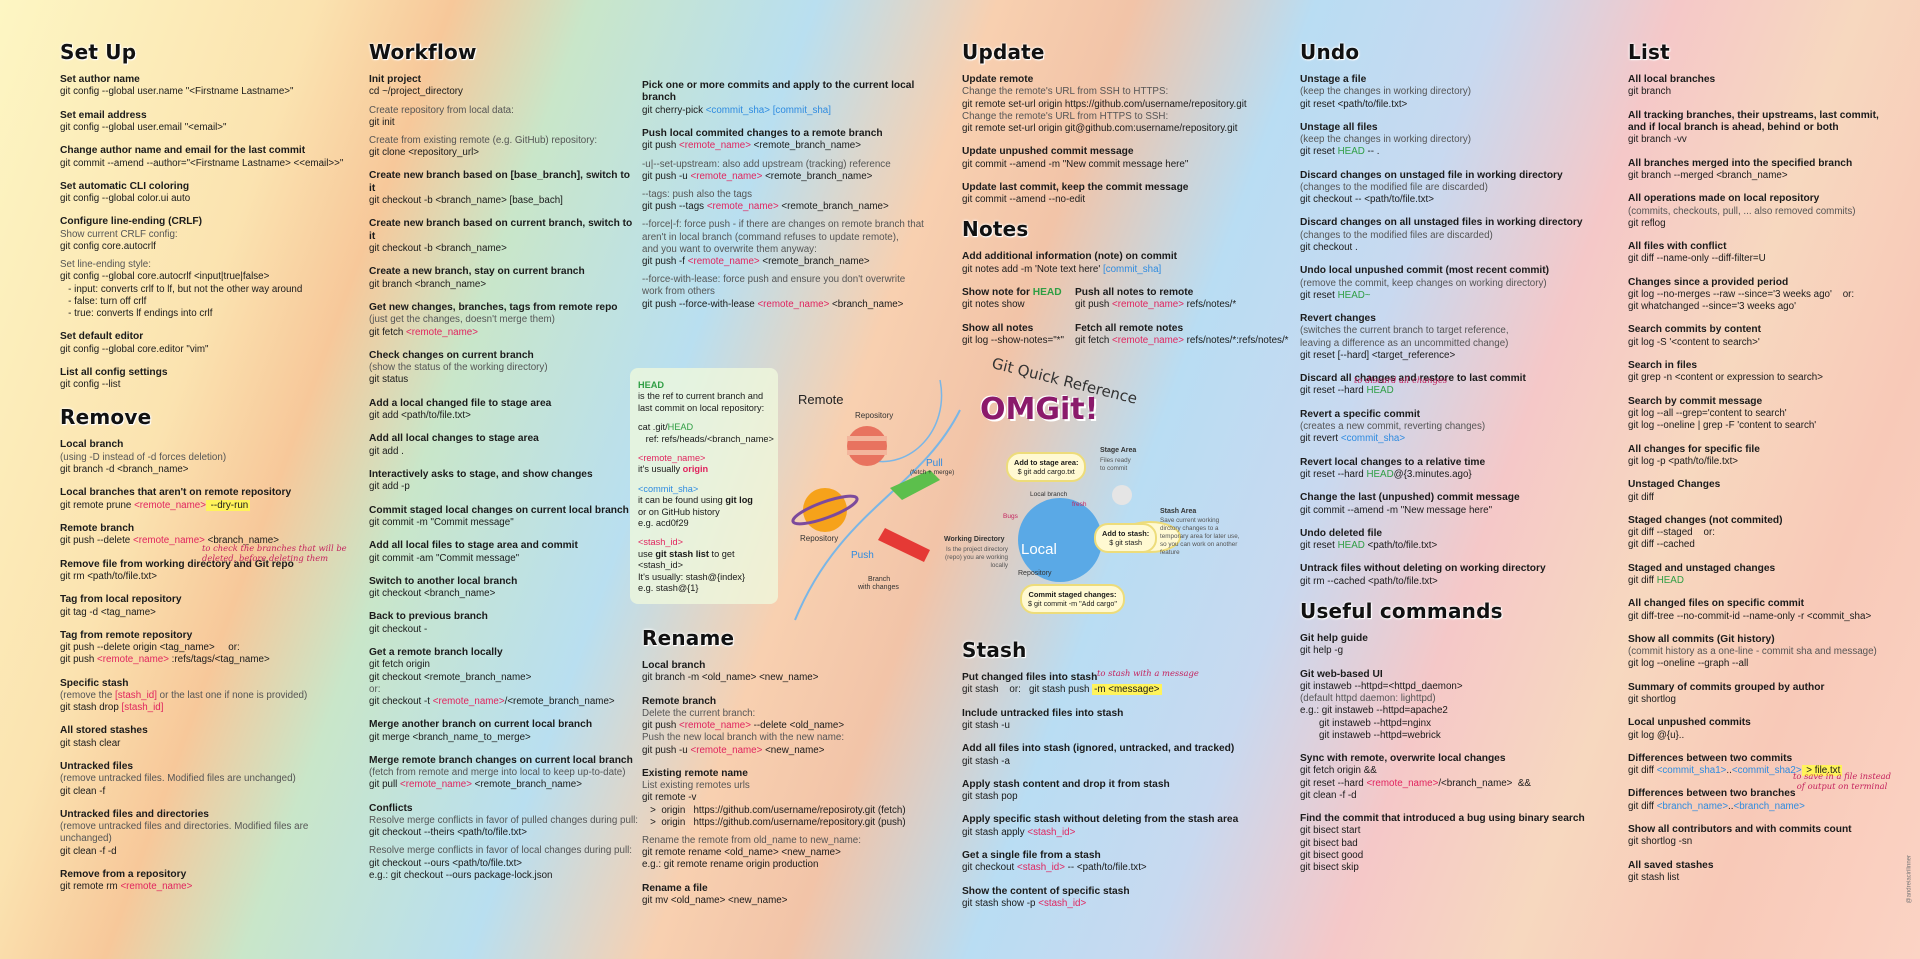 The width and height of the screenshot is (1920, 959). I want to click on command-line: git reset HEAD -- ., so click(1340, 152).